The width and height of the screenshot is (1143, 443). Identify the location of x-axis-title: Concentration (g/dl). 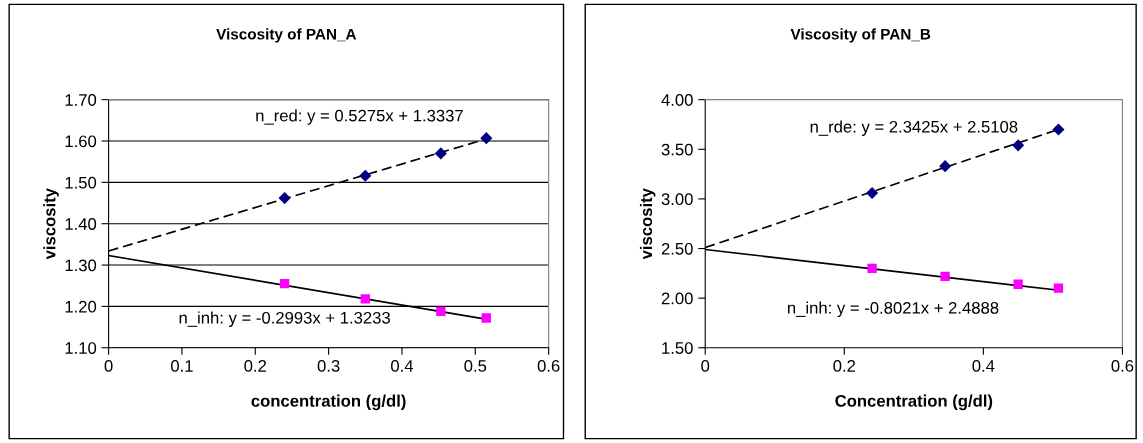
(914, 402).